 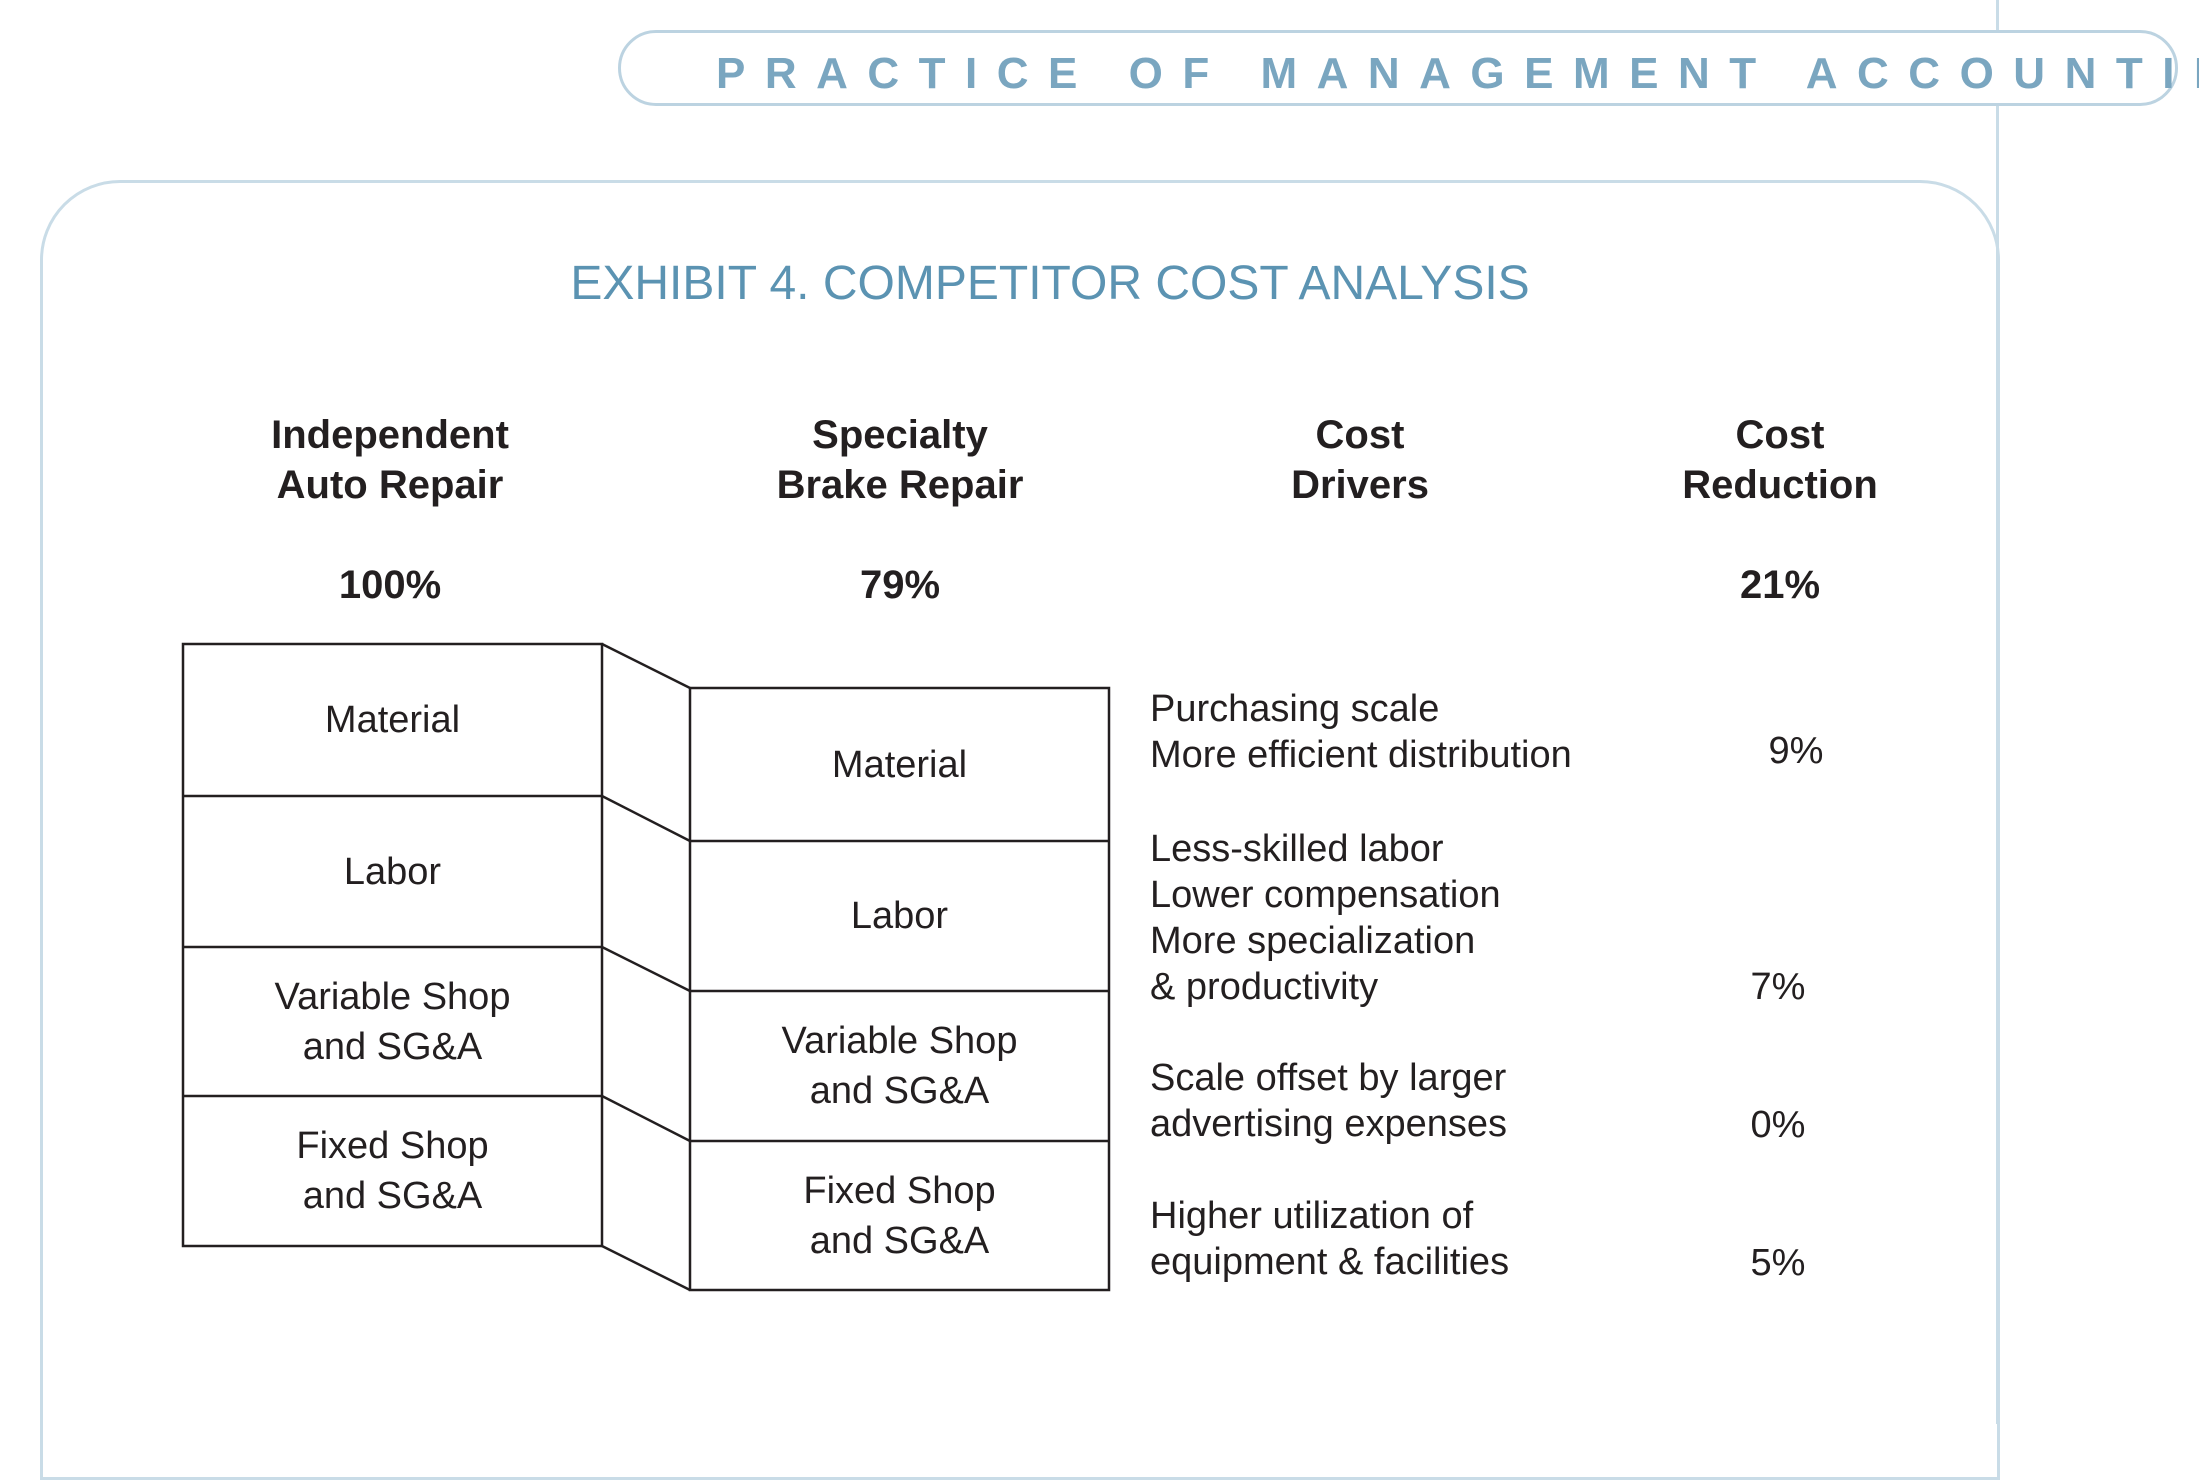 I want to click on specialty-segment-variable: Variable Shop and SG&A, so click(x=899, y=1066).